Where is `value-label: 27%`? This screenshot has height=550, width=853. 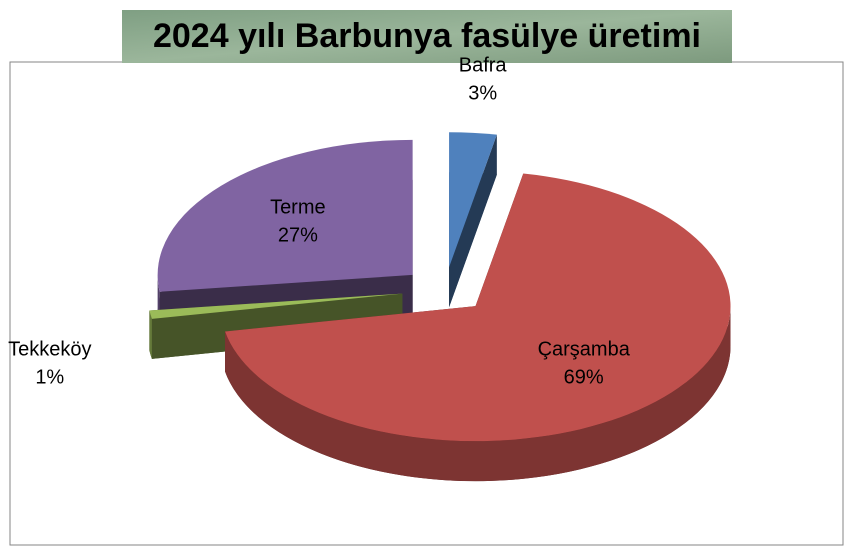
value-label: 27% is located at coordinates (298, 236).